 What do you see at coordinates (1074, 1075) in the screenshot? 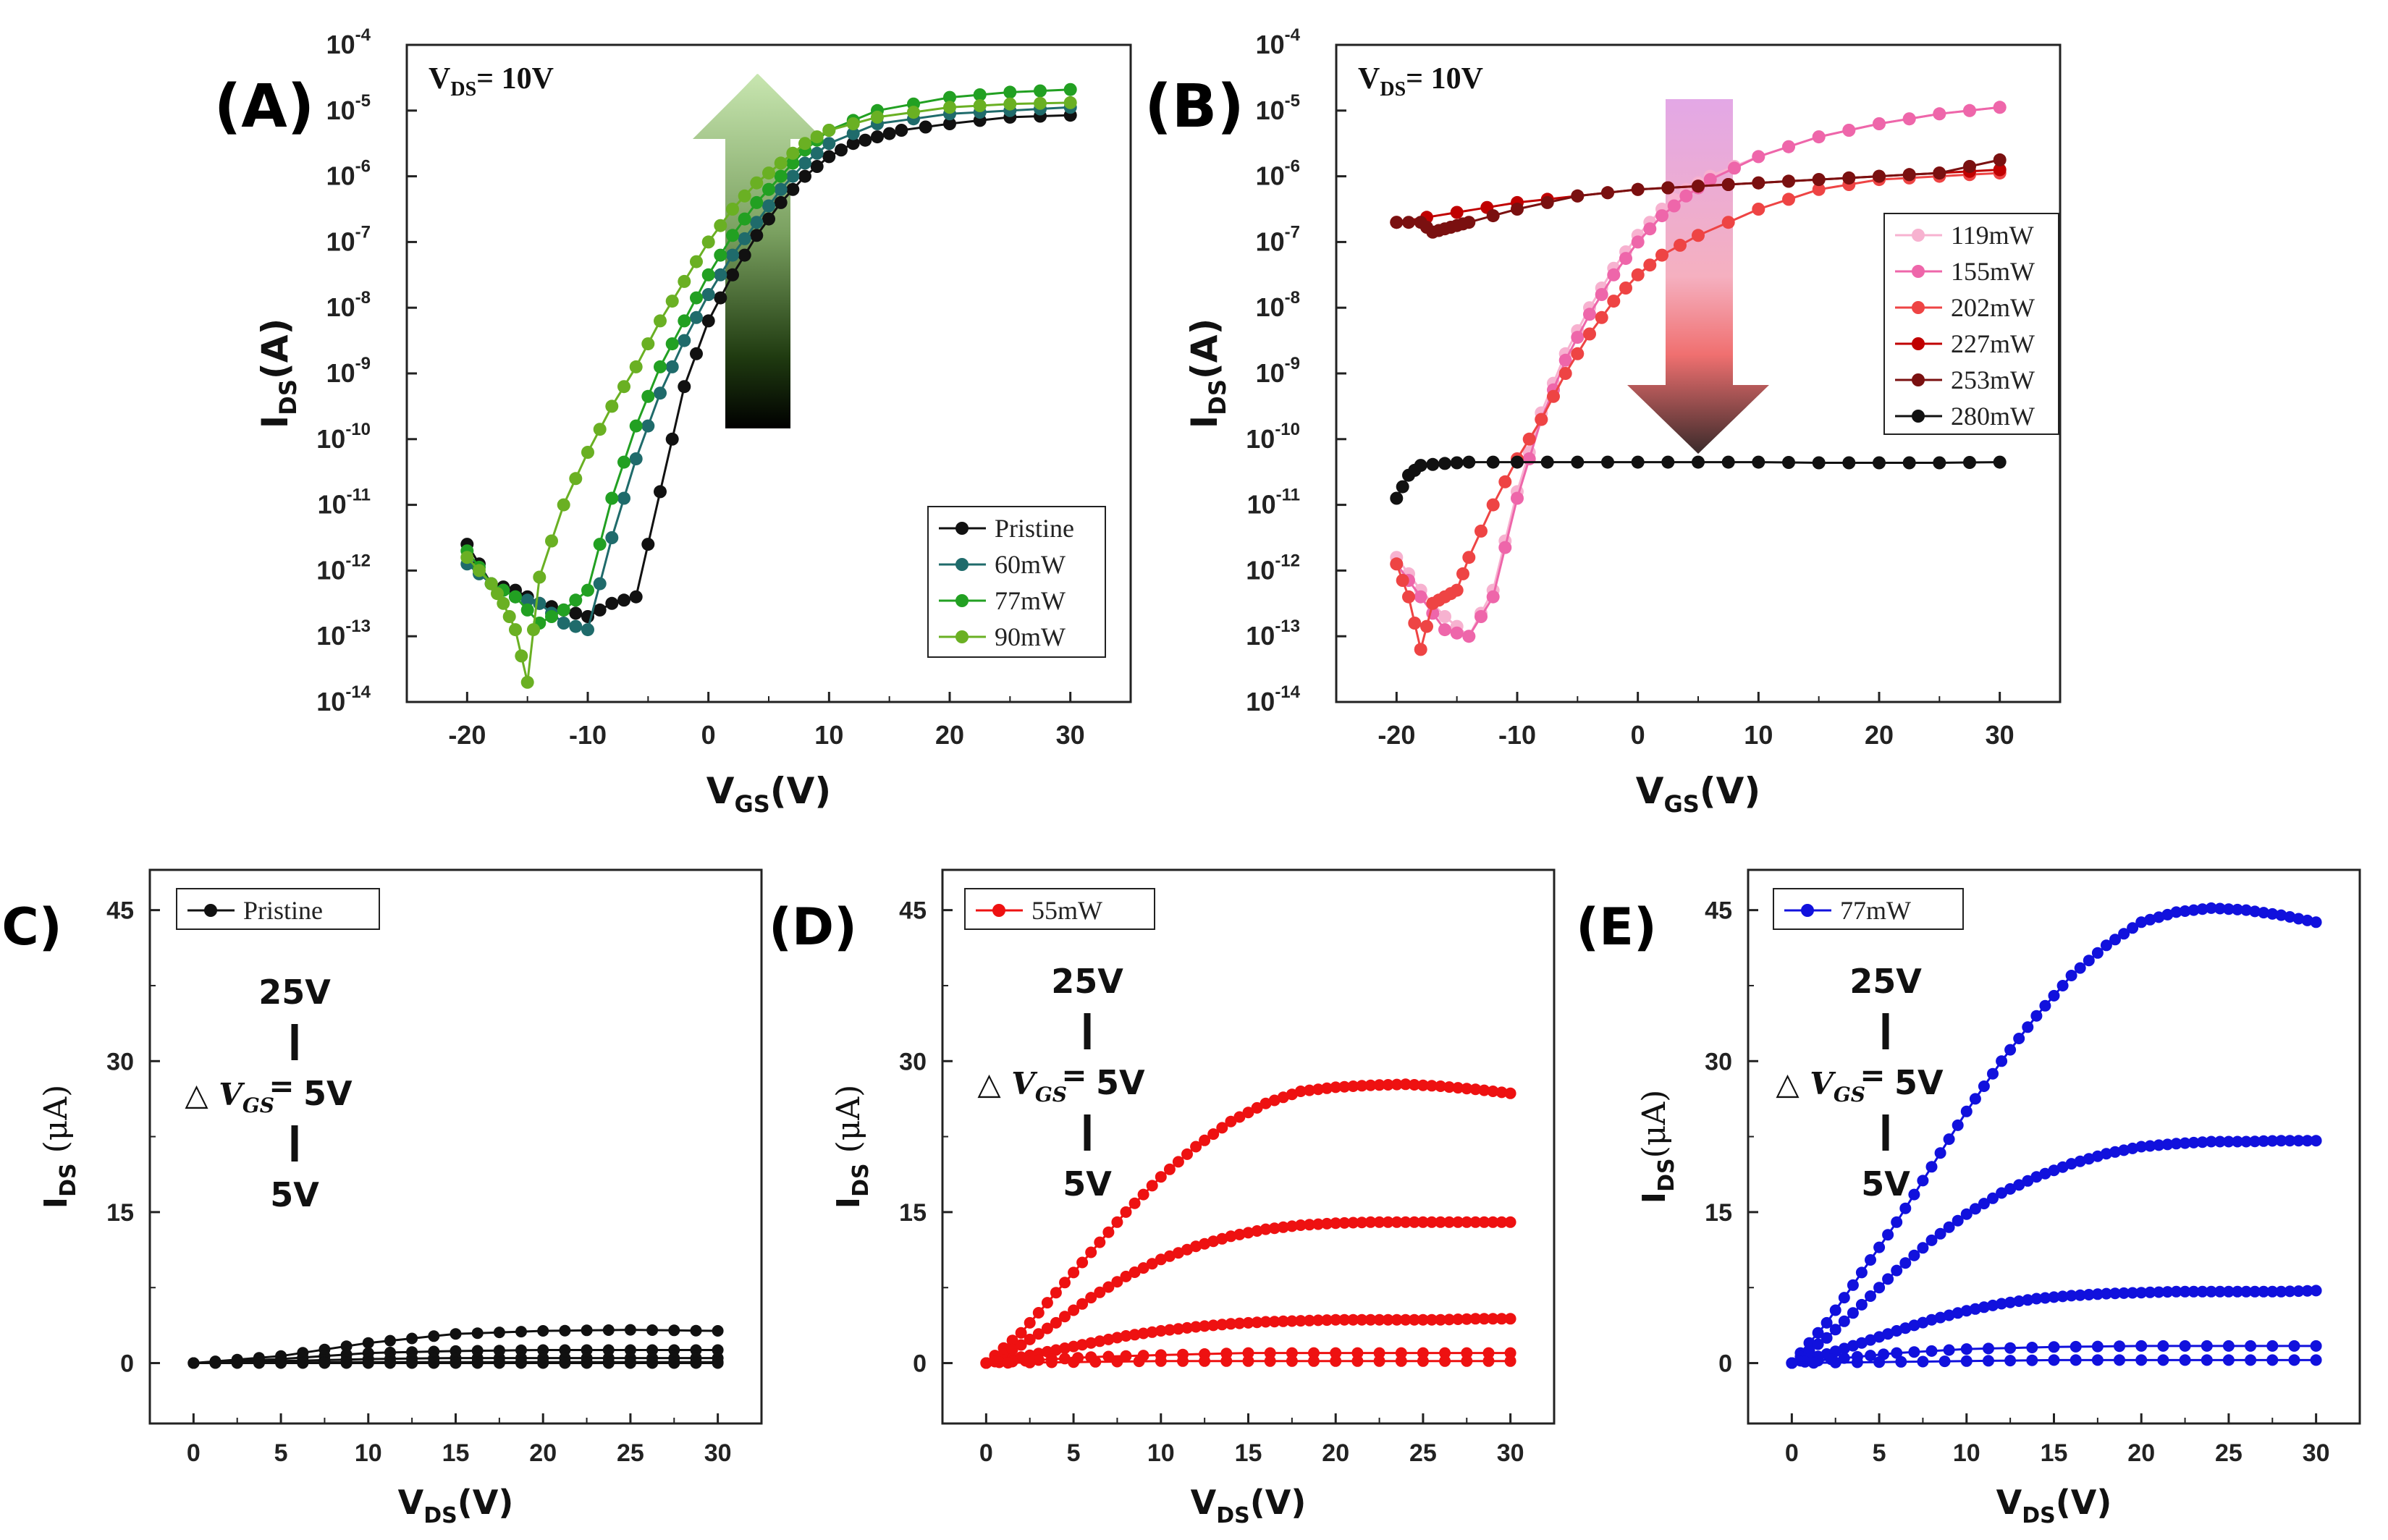
I see `equals-sign: =` at bounding box center [1074, 1075].